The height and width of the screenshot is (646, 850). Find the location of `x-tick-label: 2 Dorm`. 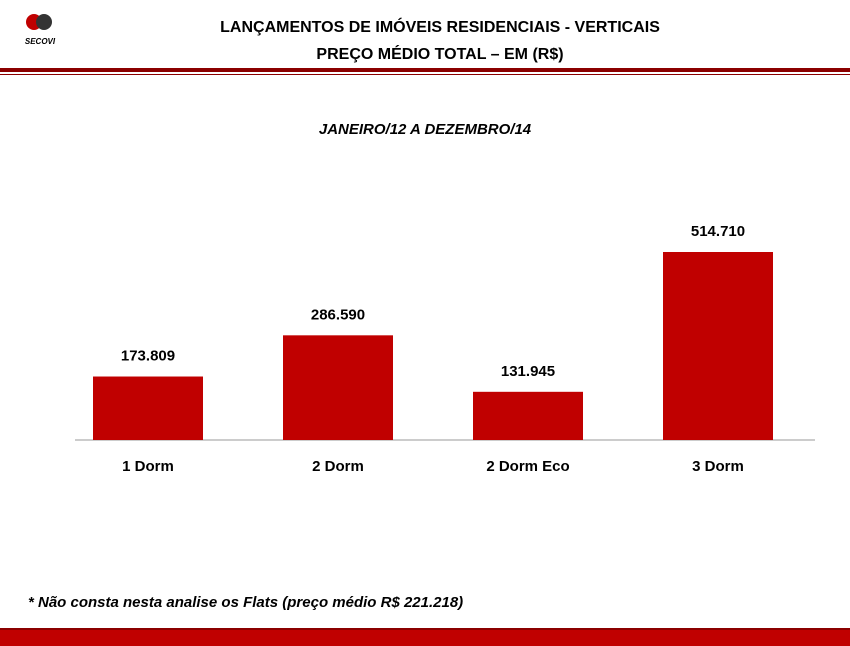

x-tick-label: 2 Dorm is located at coordinates (338, 466).